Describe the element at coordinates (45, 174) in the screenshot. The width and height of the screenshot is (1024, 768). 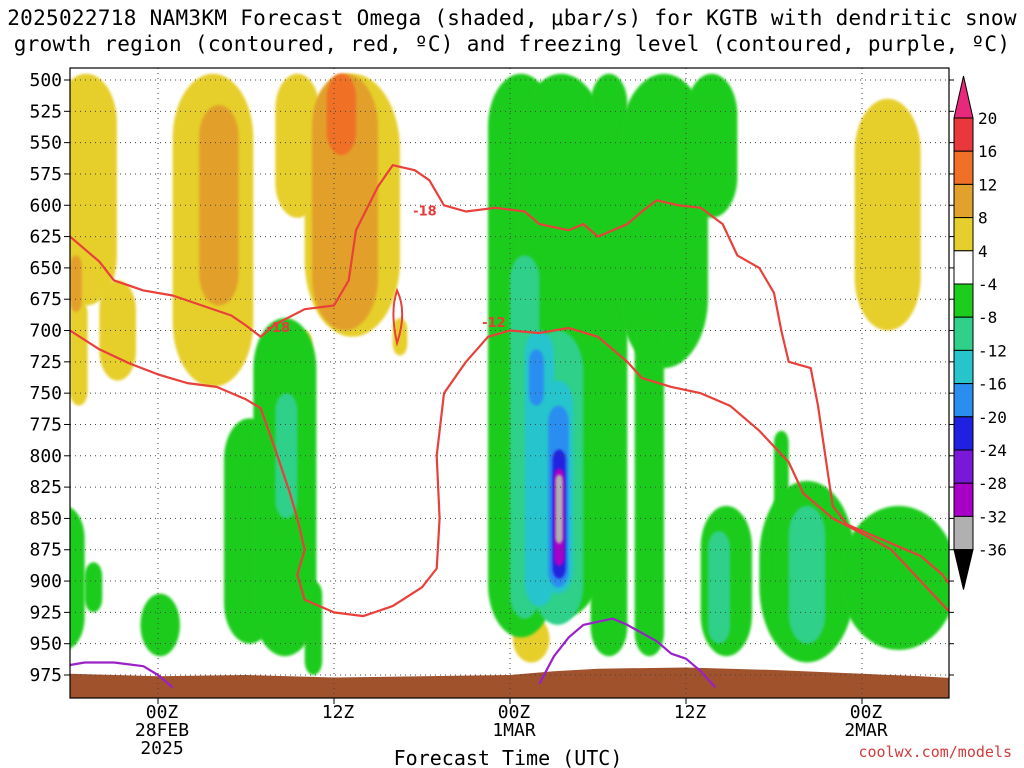
I see `y-tick-label: 575` at that location.